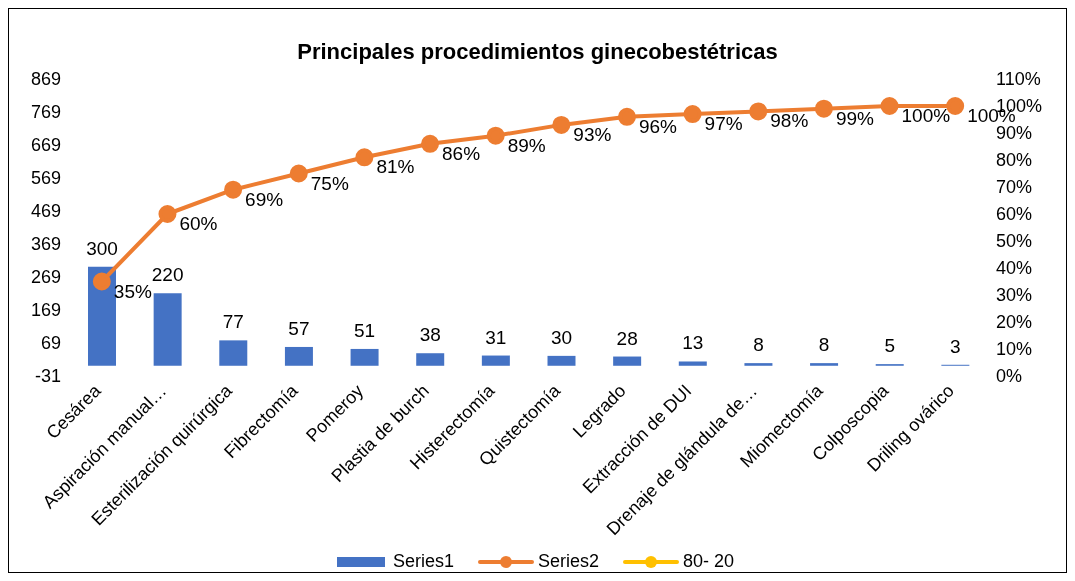 This screenshot has height=581, width=1075. What do you see at coordinates (299, 328) in the screenshot?
I see `data-label: 57` at bounding box center [299, 328].